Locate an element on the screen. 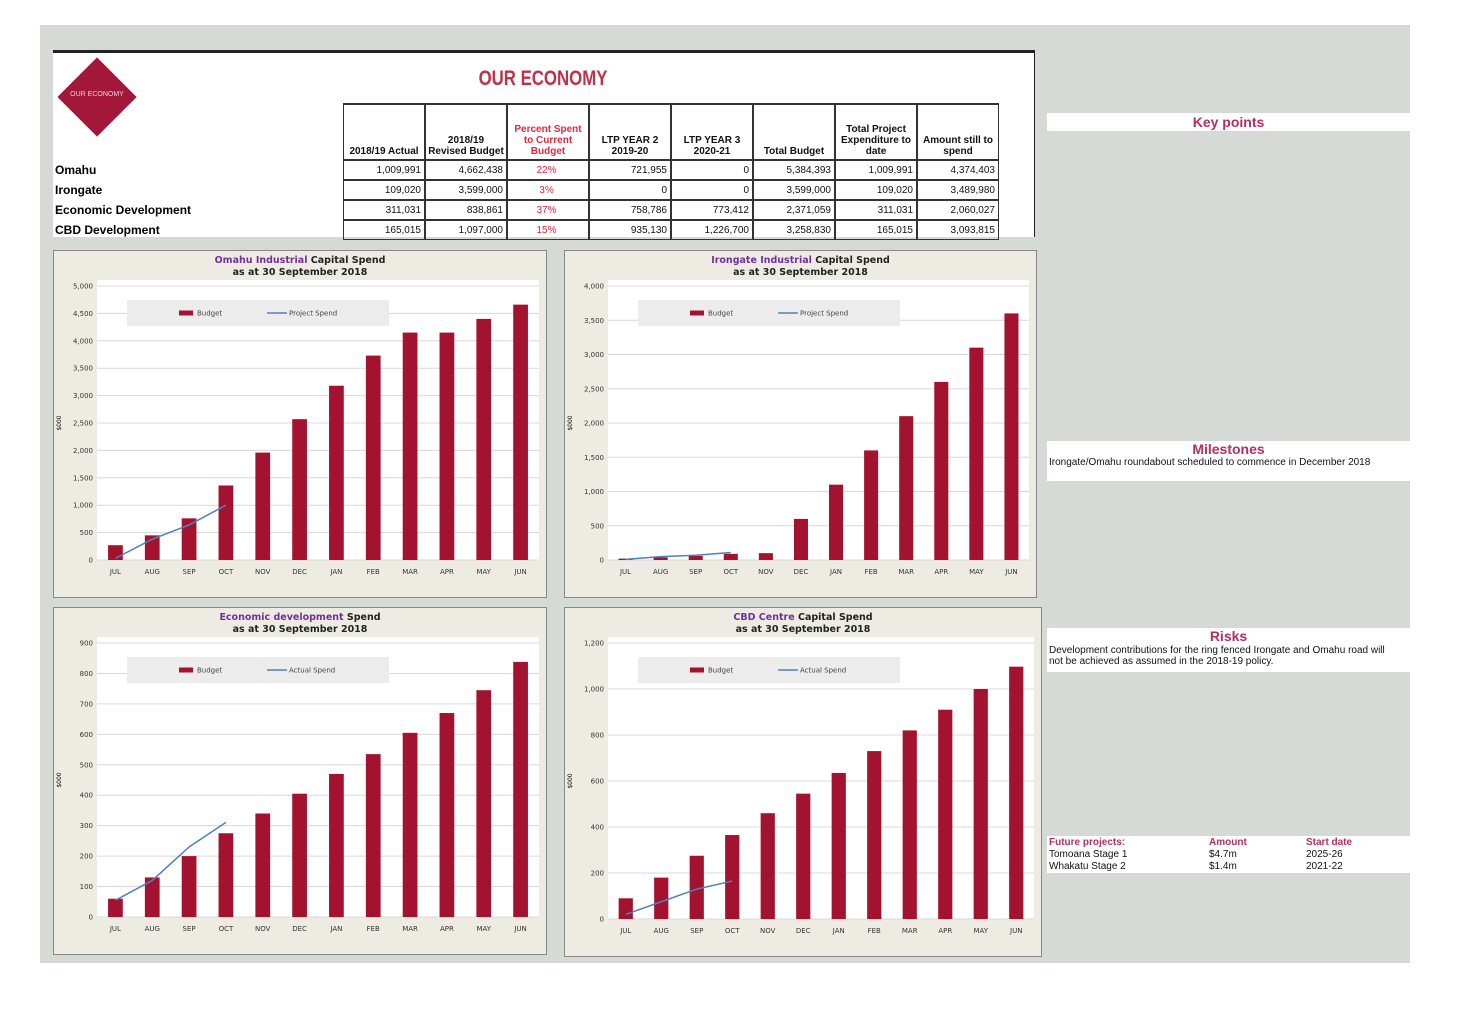 The image size is (1462, 1033). x-tick-label: FEB is located at coordinates (870, 572).